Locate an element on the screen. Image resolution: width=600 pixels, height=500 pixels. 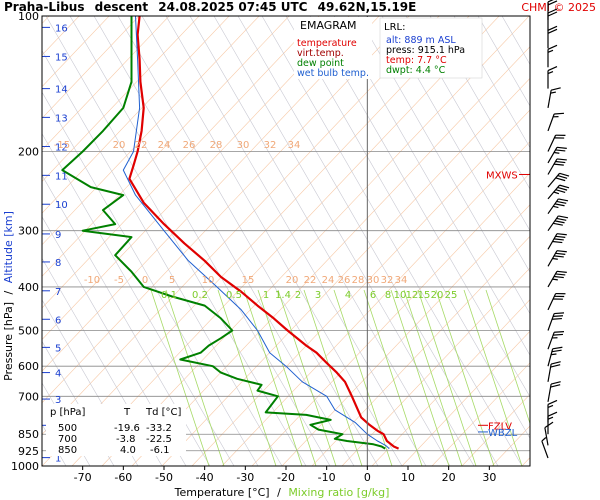
isotherm-label: 26 is located at coordinates (189, 145).